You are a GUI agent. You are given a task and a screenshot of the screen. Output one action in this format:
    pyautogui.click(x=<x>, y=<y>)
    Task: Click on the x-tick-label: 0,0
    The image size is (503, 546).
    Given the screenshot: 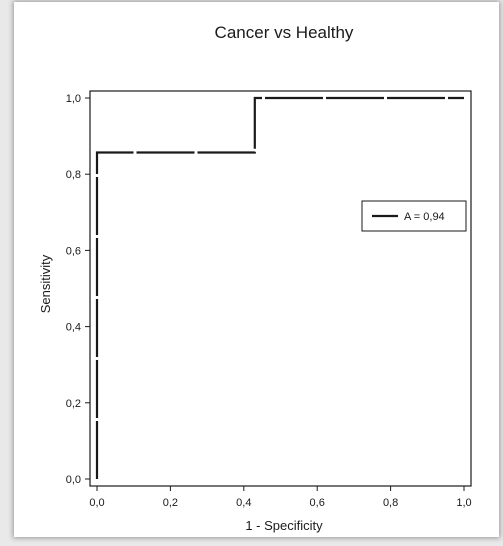 What is the action you would take?
    pyautogui.click(x=96, y=503)
    